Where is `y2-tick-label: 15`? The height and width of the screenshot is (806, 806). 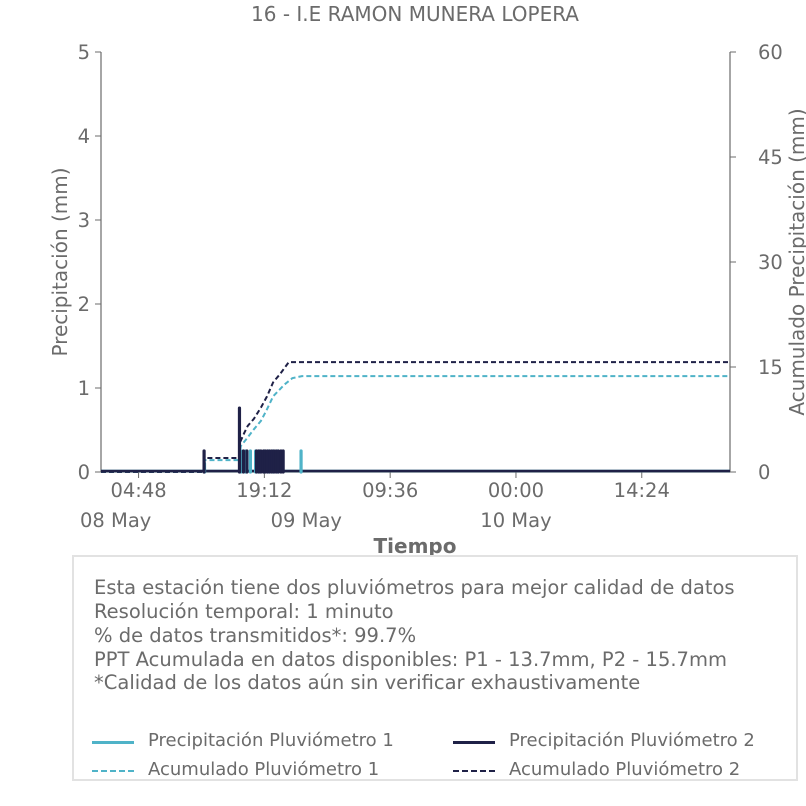 y2-tick-label: 15 is located at coordinates (770, 367).